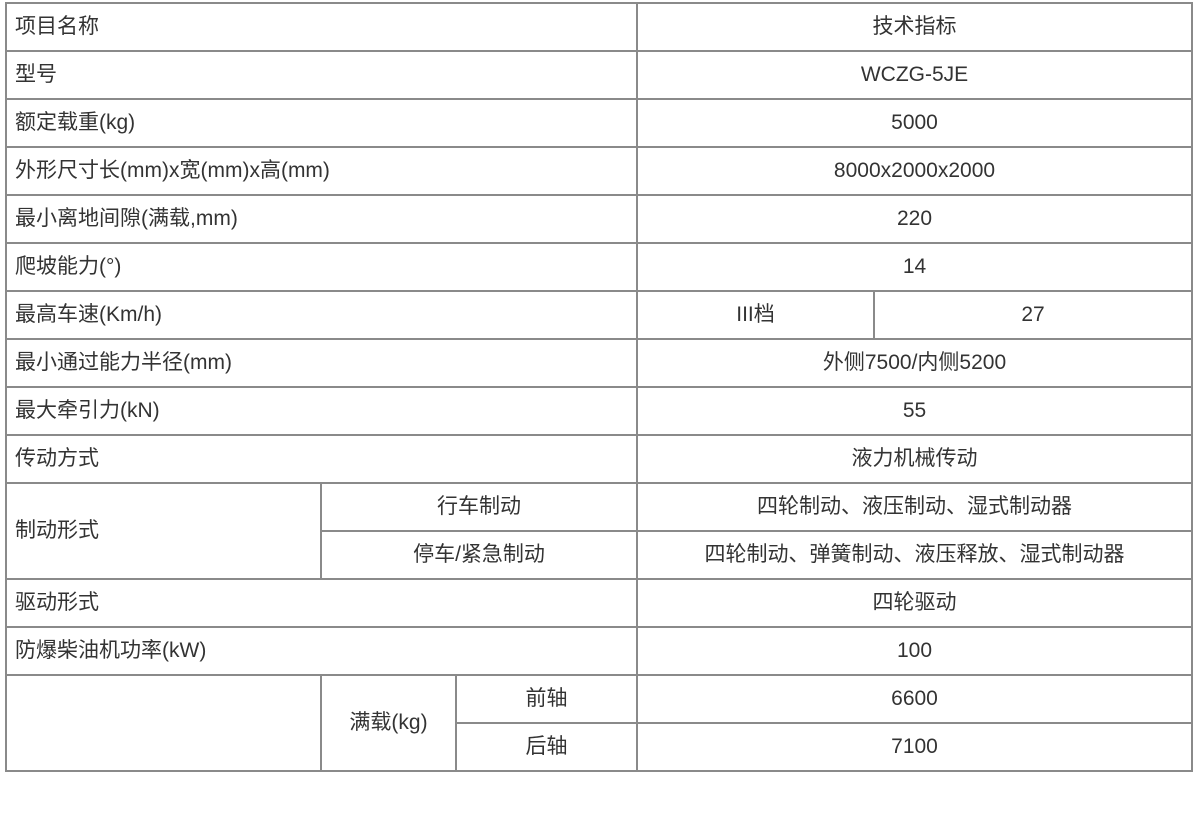 Image resolution: width=1200 pixels, height=835 pixels. Describe the element at coordinates (914, 123) in the screenshot. I see `row-value-rated-load: 5000` at that location.